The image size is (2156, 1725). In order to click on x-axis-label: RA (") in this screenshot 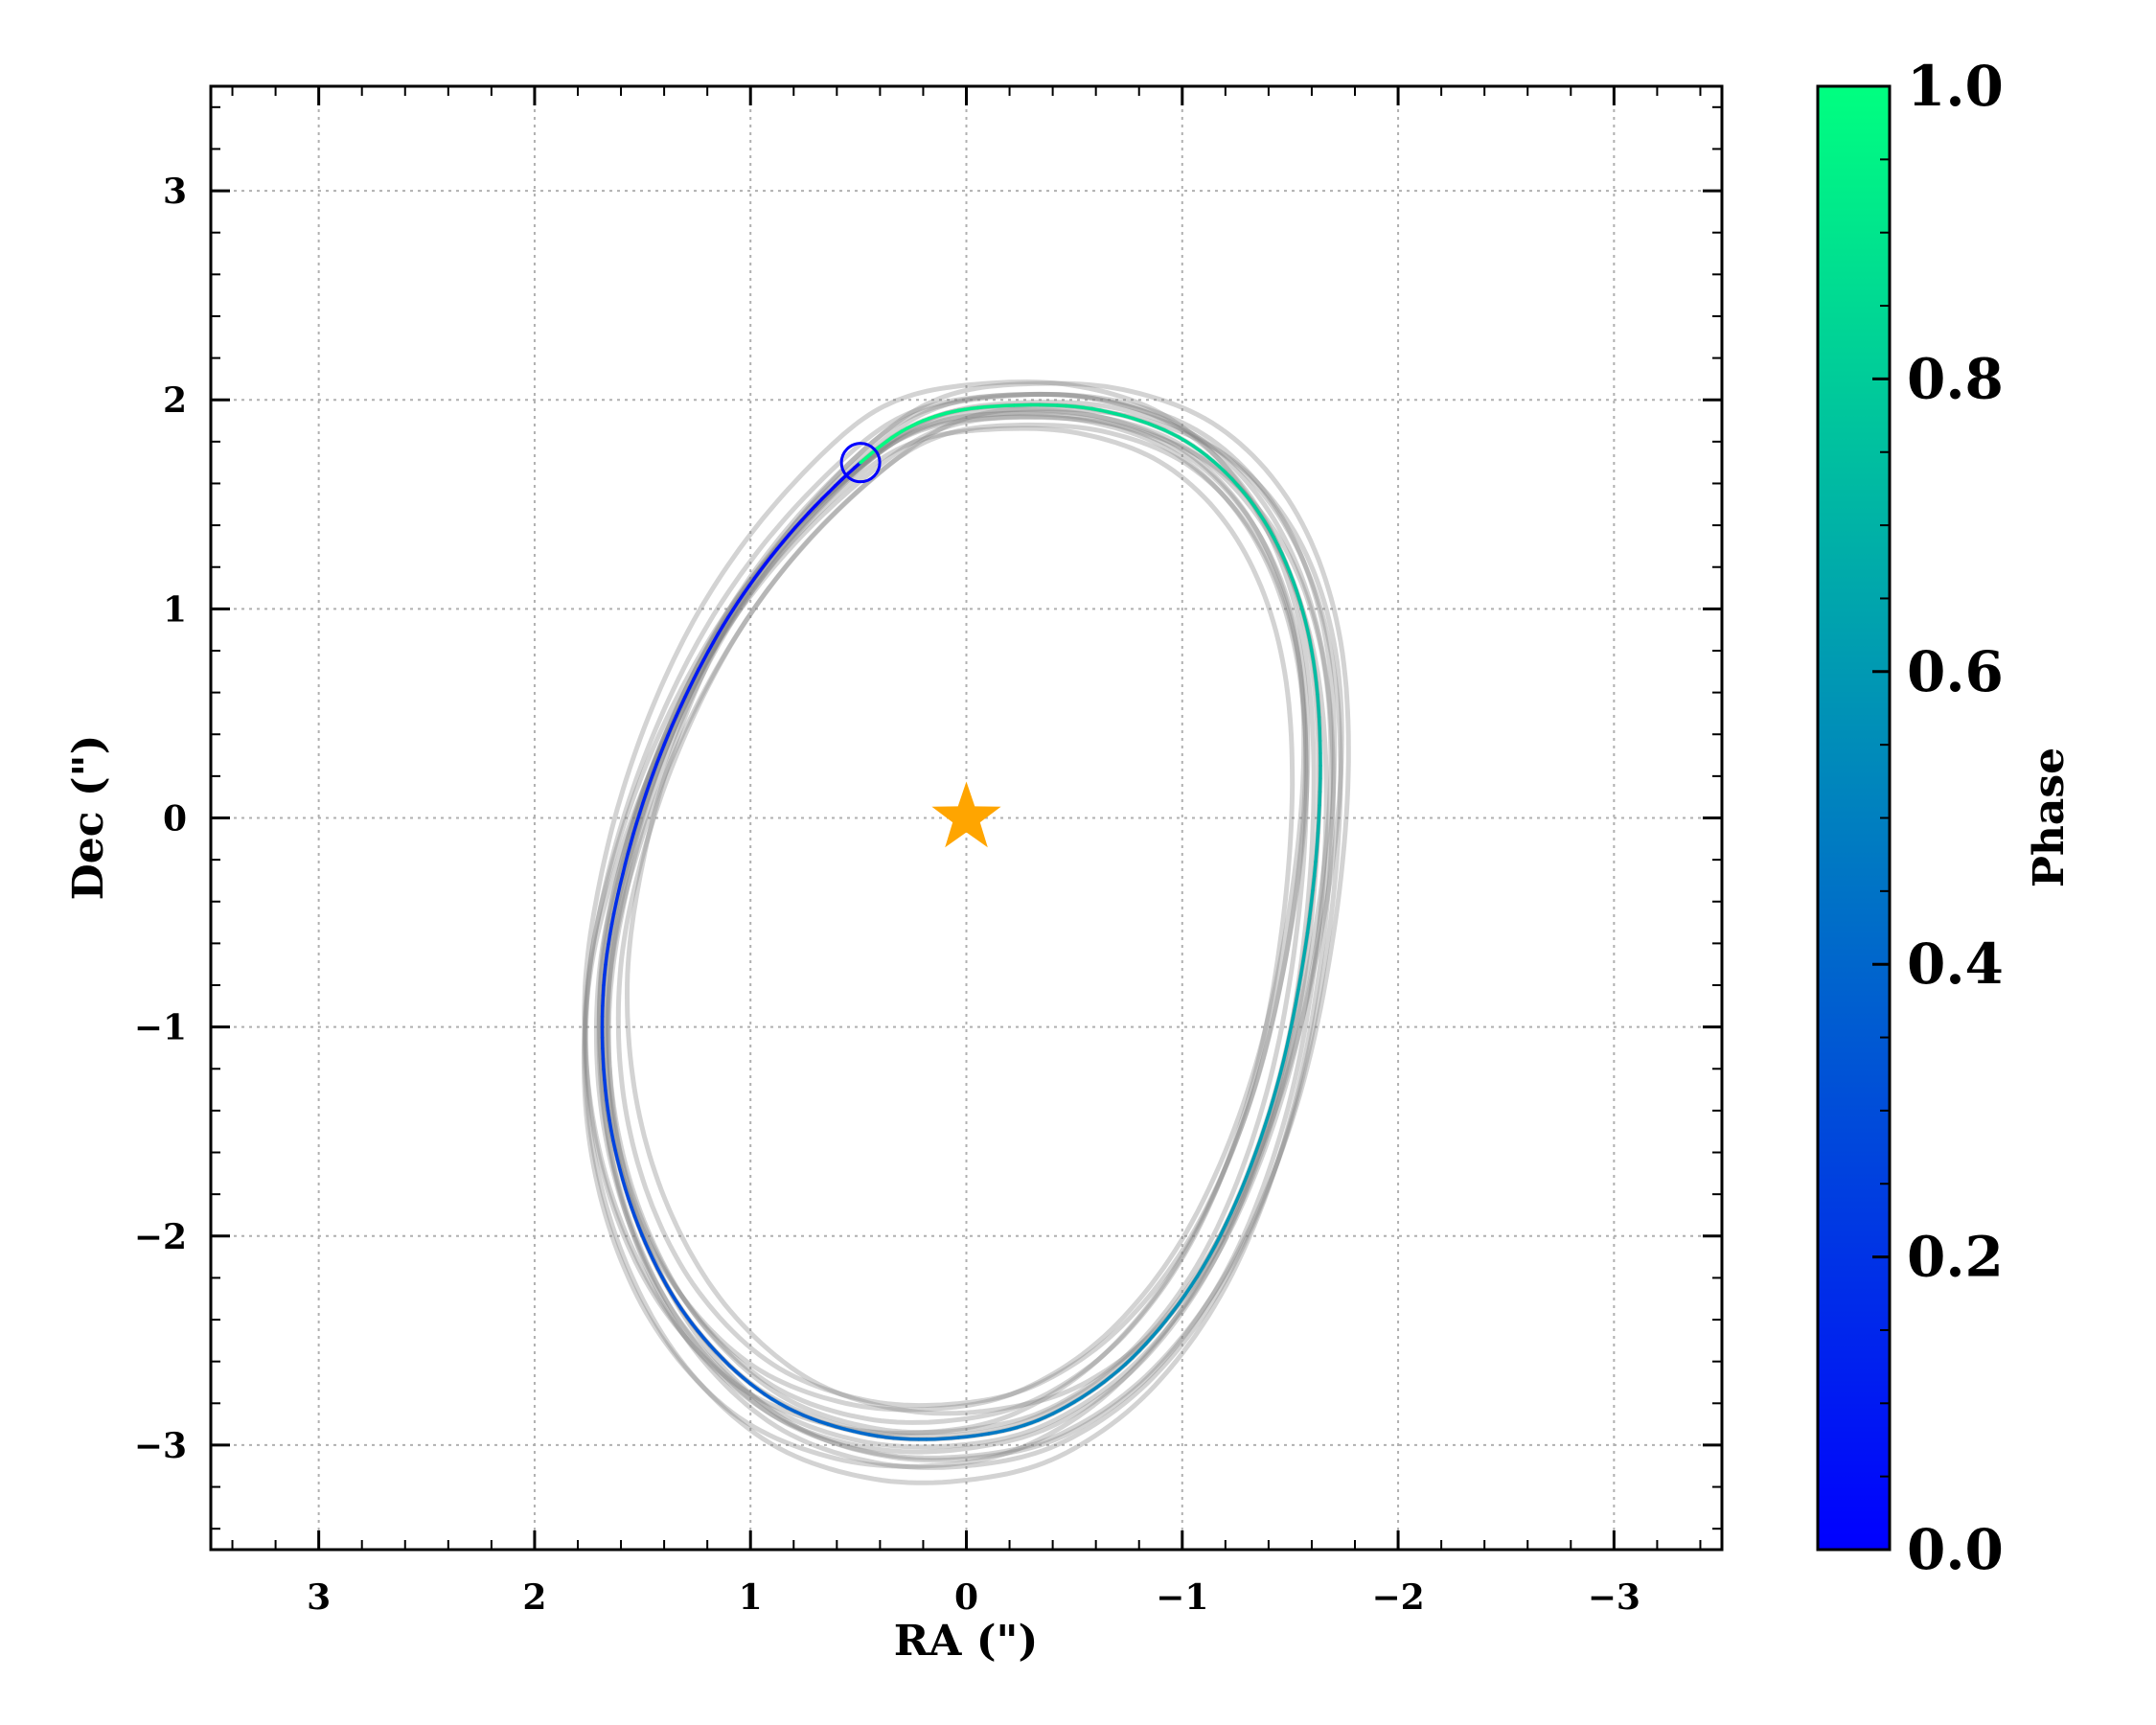, I will do `click(967, 1641)`.